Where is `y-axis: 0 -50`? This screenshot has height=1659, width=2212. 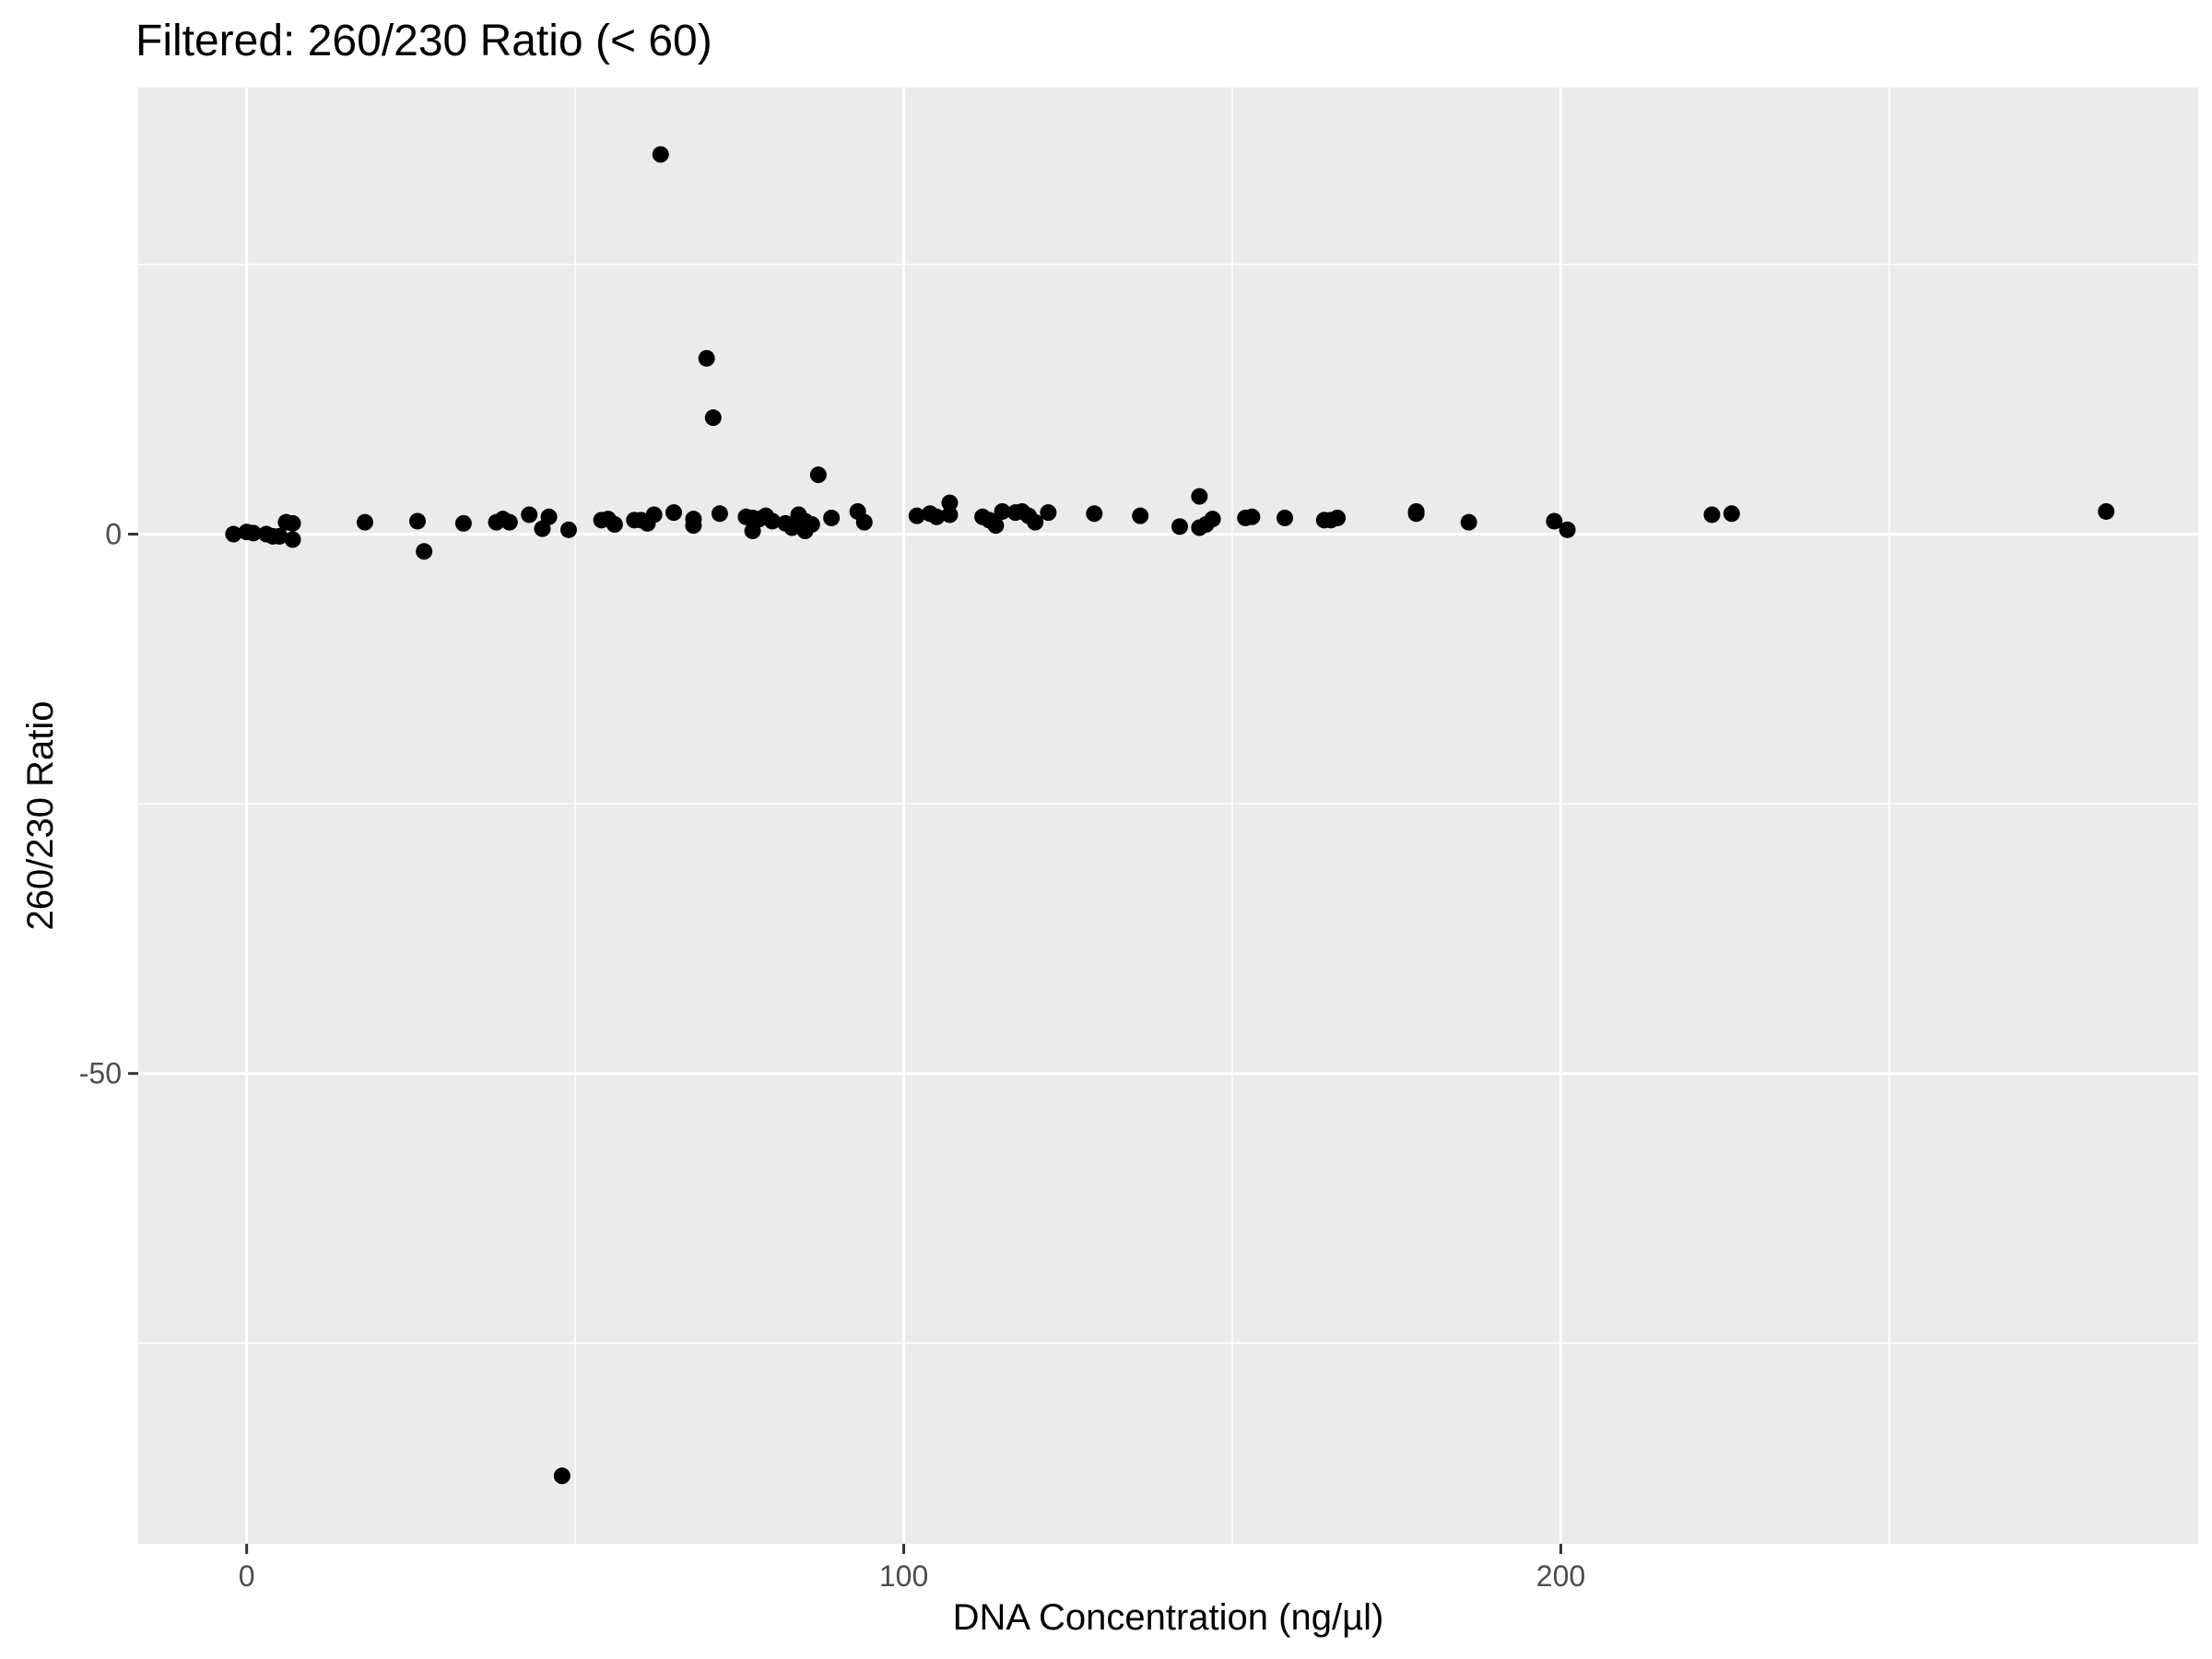 y-axis: 0 -50 is located at coordinates (108, 804).